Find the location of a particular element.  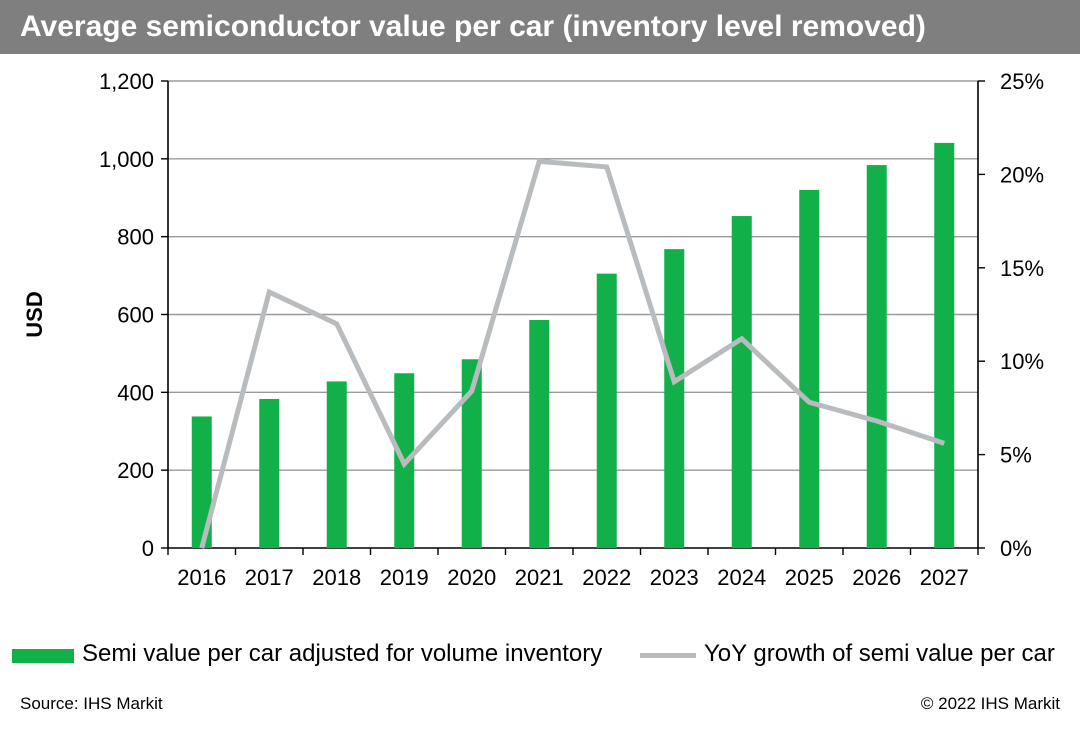

legend-line-label: YoY growth of semi value per car is located at coordinates (879, 653).